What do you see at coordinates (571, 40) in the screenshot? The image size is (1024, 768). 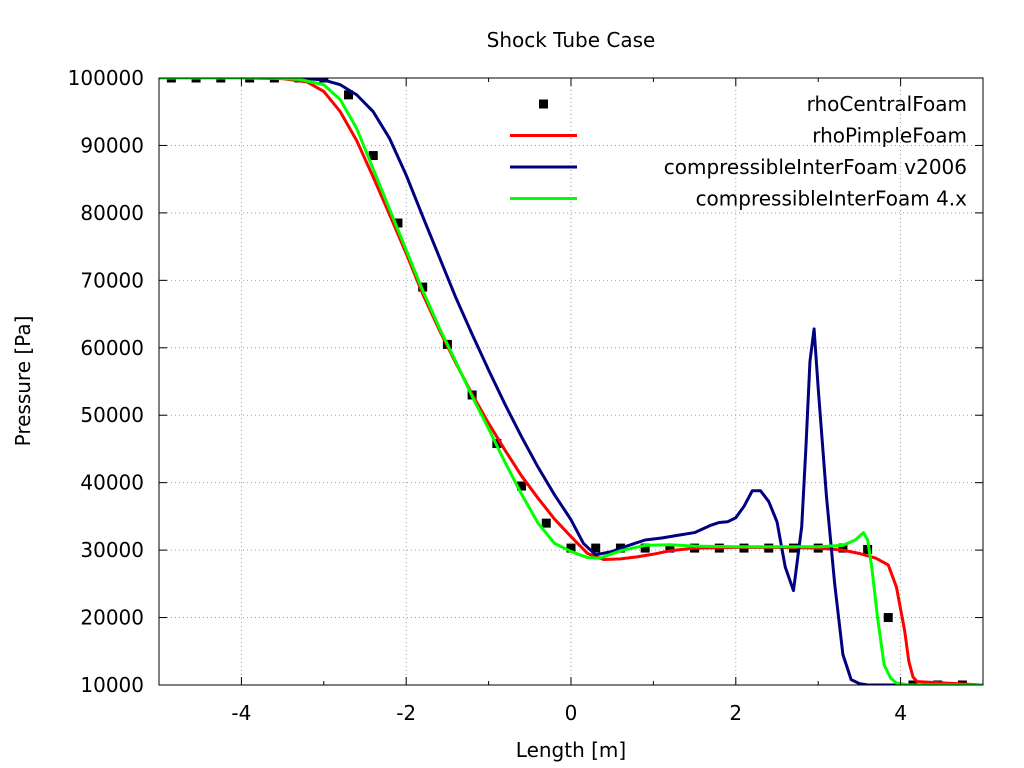 I see `chart-title: Shock Tube Case` at bounding box center [571, 40].